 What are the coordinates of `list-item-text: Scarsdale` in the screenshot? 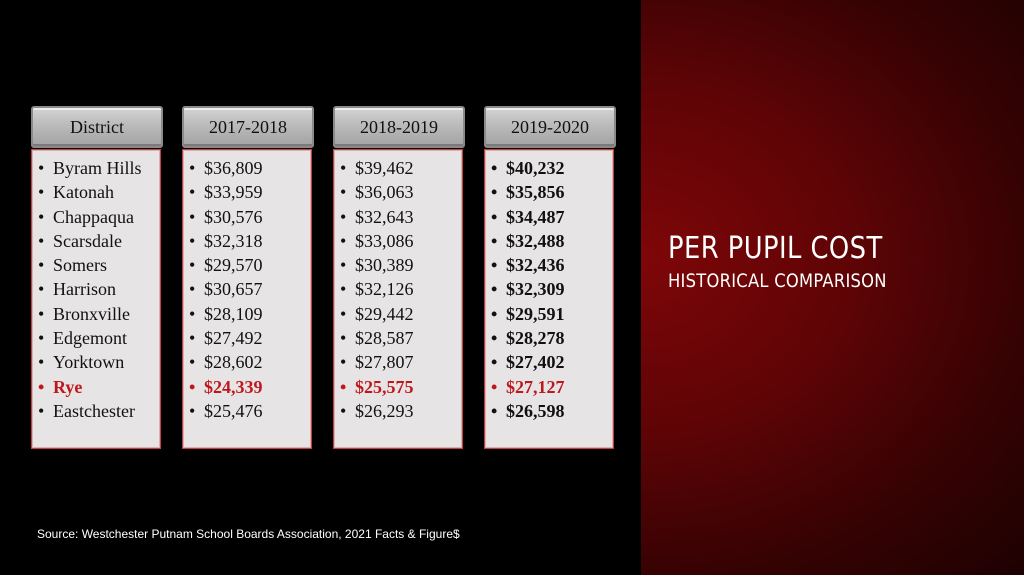 It's located at (87, 240).